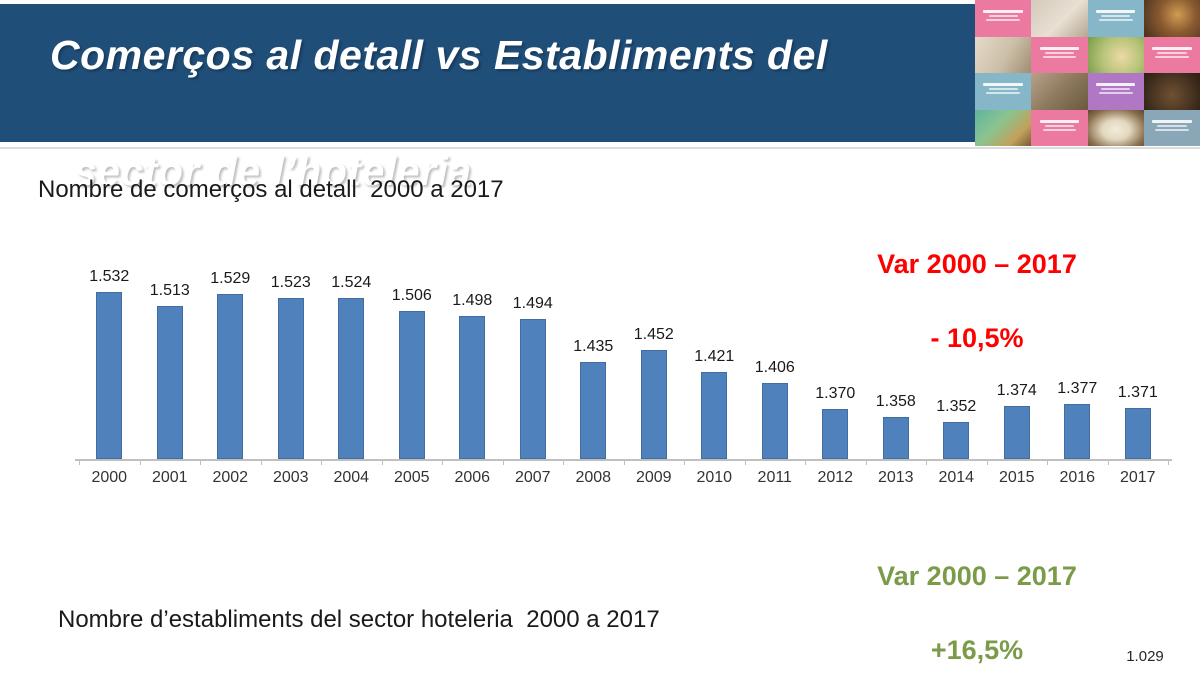 This screenshot has height=675, width=1200. I want to click on photo-collage, so click(1087, 73).